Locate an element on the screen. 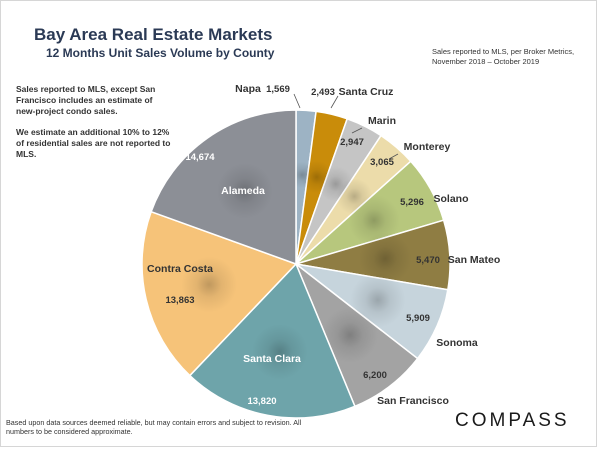 Image resolution: width=599 pixels, height=449 pixels. slice-value: 2,493 is located at coordinates (323, 92).